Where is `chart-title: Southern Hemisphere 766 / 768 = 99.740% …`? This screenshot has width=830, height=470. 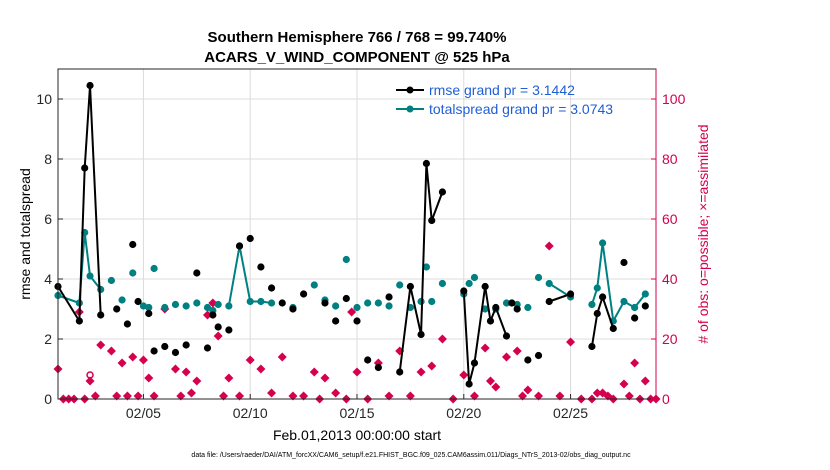 chart-title: Southern Hemisphere 766 / 768 = 99.740% … is located at coordinates (357, 47).